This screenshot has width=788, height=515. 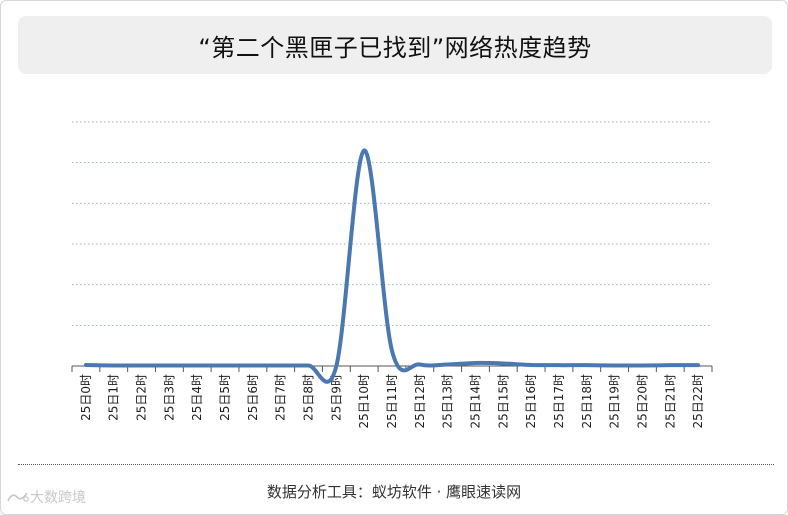 I want to click on x-tick-label: 25日5时, so click(x=225, y=397).